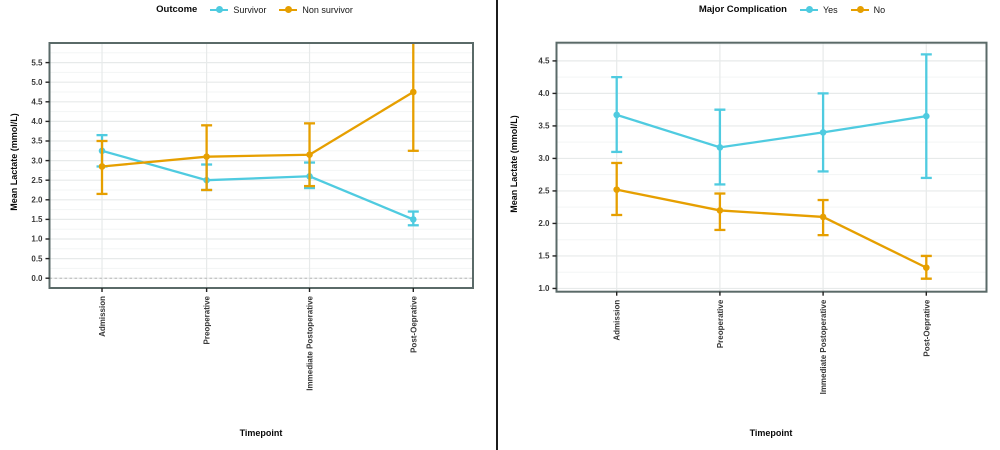  Describe the element at coordinates (879, 9) in the screenshot. I see `legend-label: No` at that location.